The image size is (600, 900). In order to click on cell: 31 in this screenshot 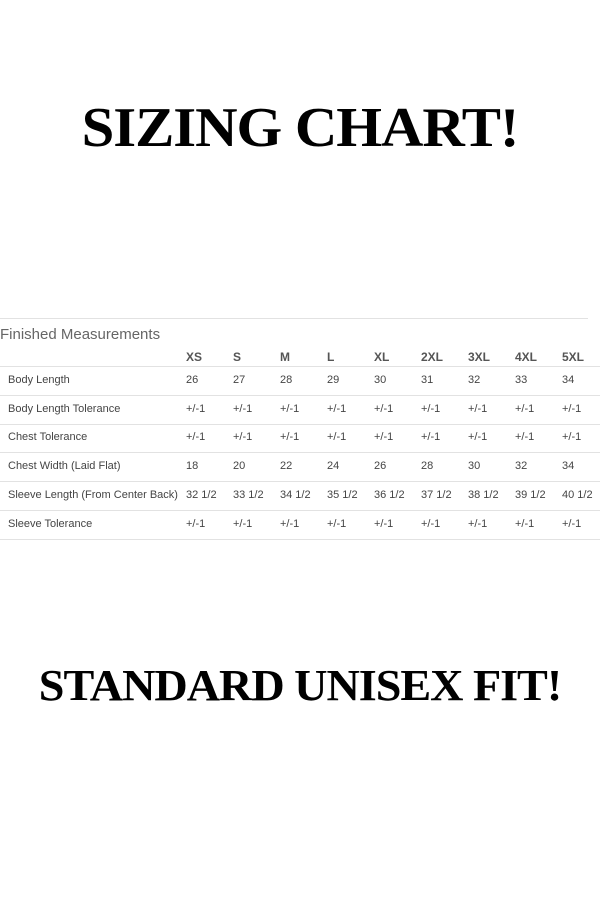, I will do `click(427, 380)`.